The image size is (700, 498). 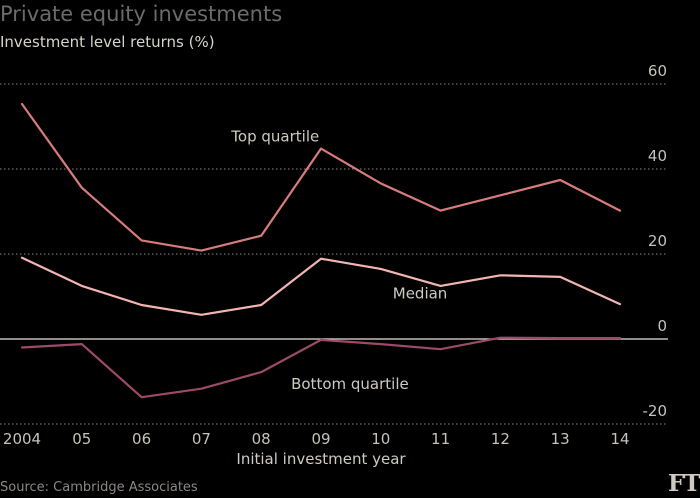 I want to click on y-tick-label: -20, so click(x=655, y=411).